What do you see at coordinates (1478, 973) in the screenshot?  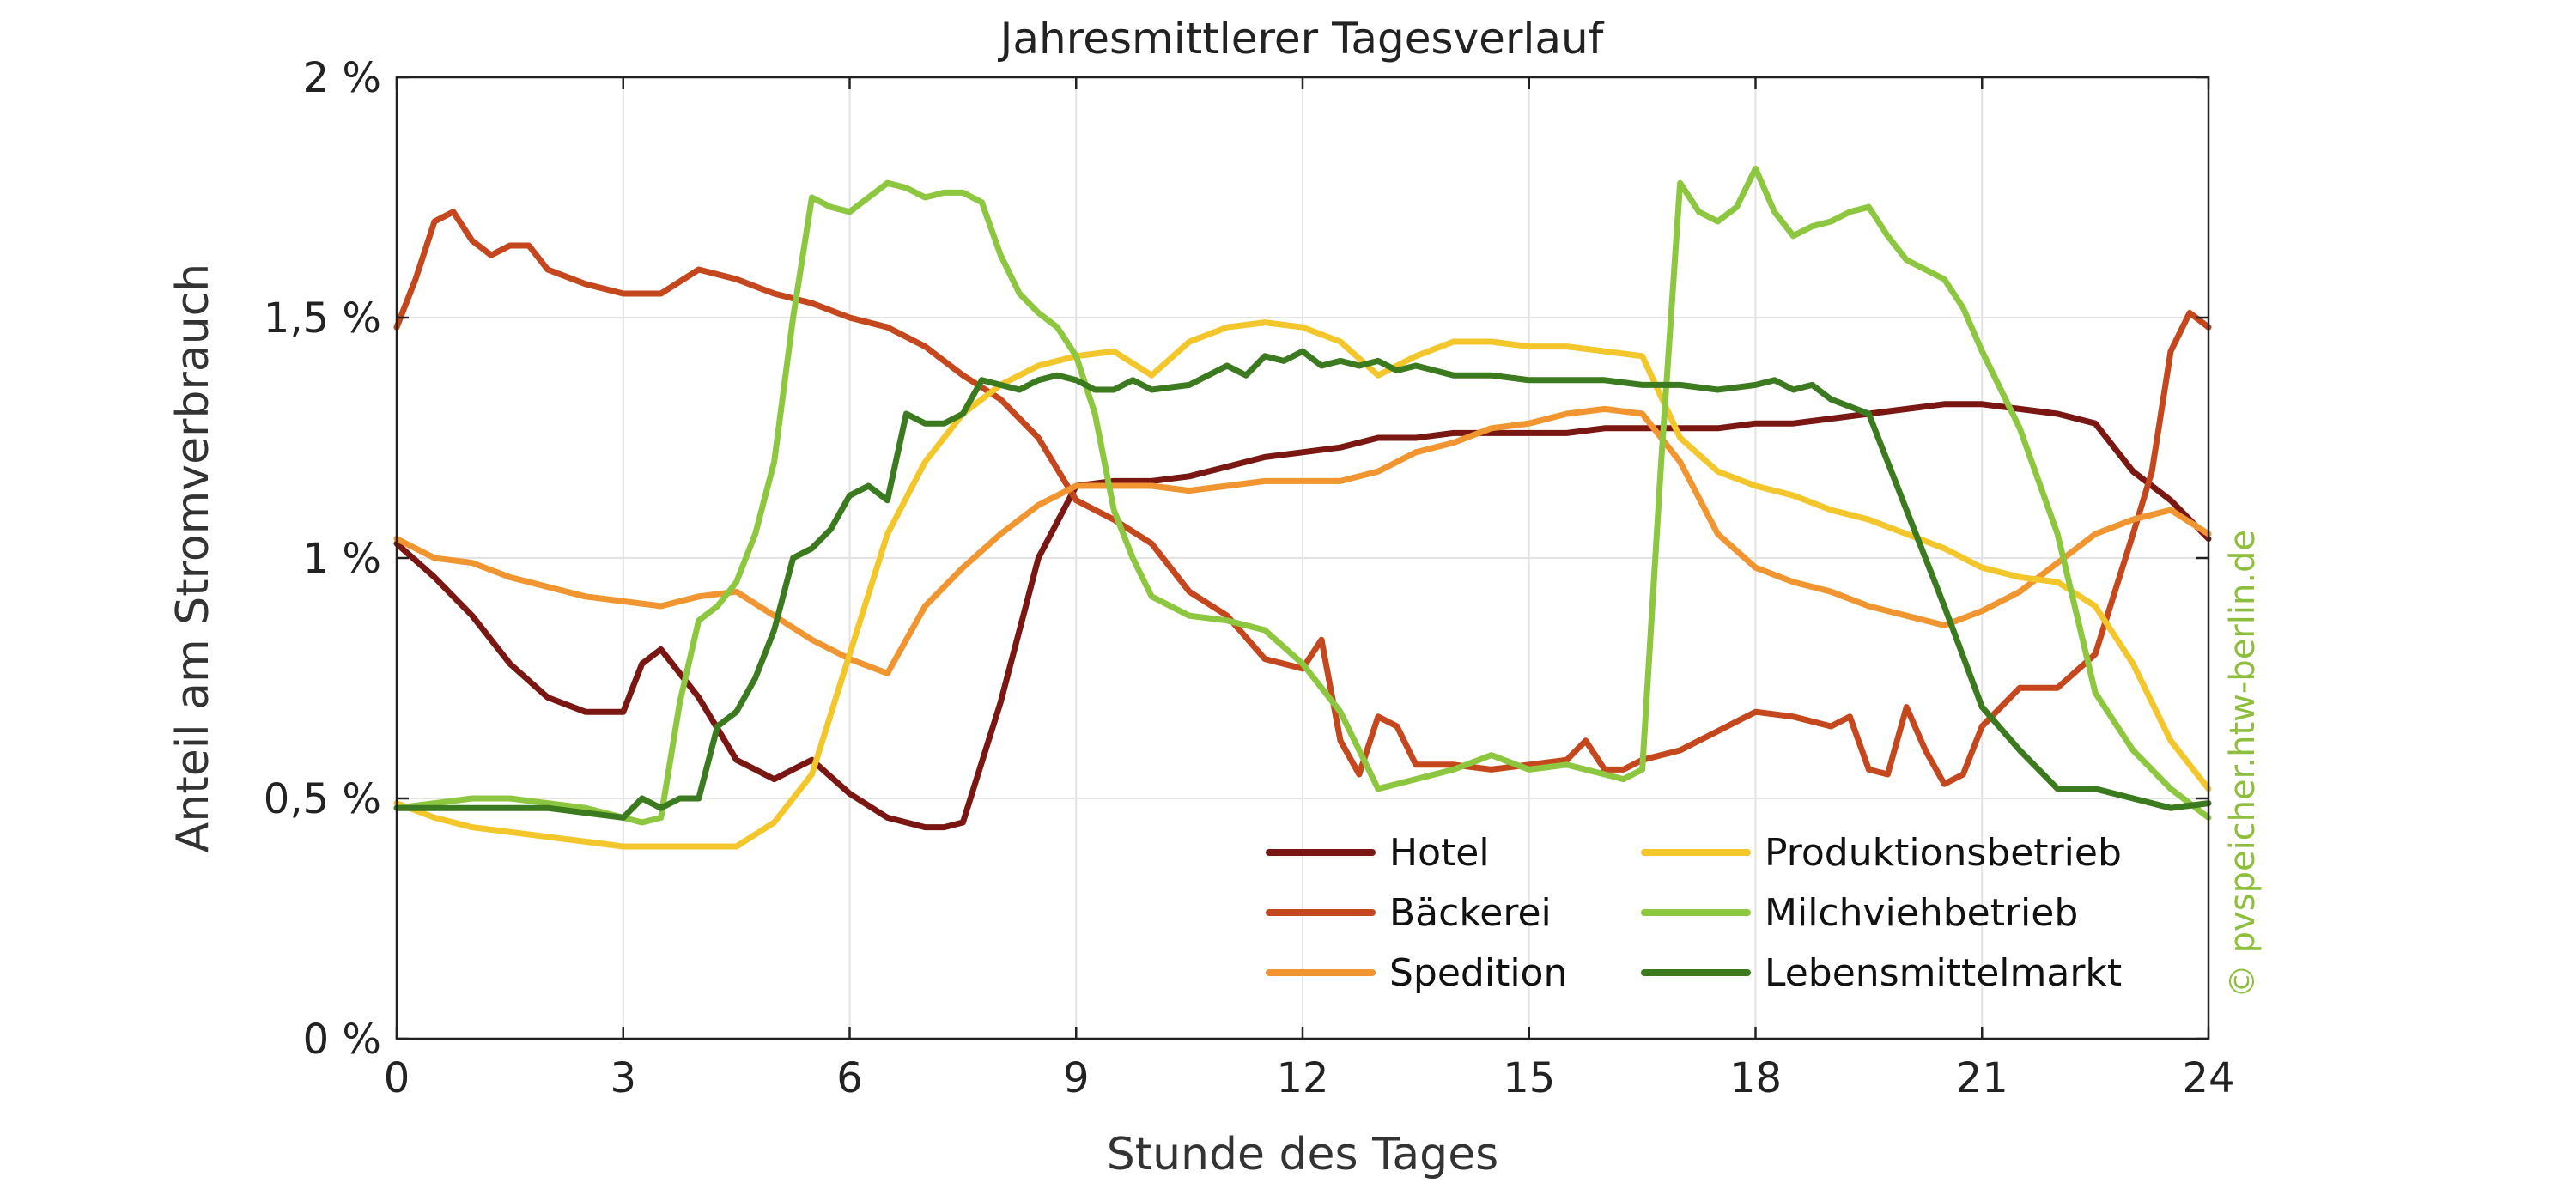 I see `legend-label-spedition: Spedition` at bounding box center [1478, 973].